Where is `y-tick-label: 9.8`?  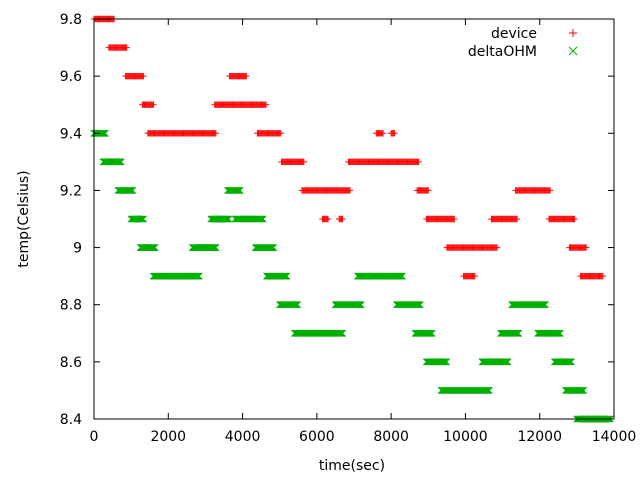 y-tick-label: 9.8 is located at coordinates (71, 20).